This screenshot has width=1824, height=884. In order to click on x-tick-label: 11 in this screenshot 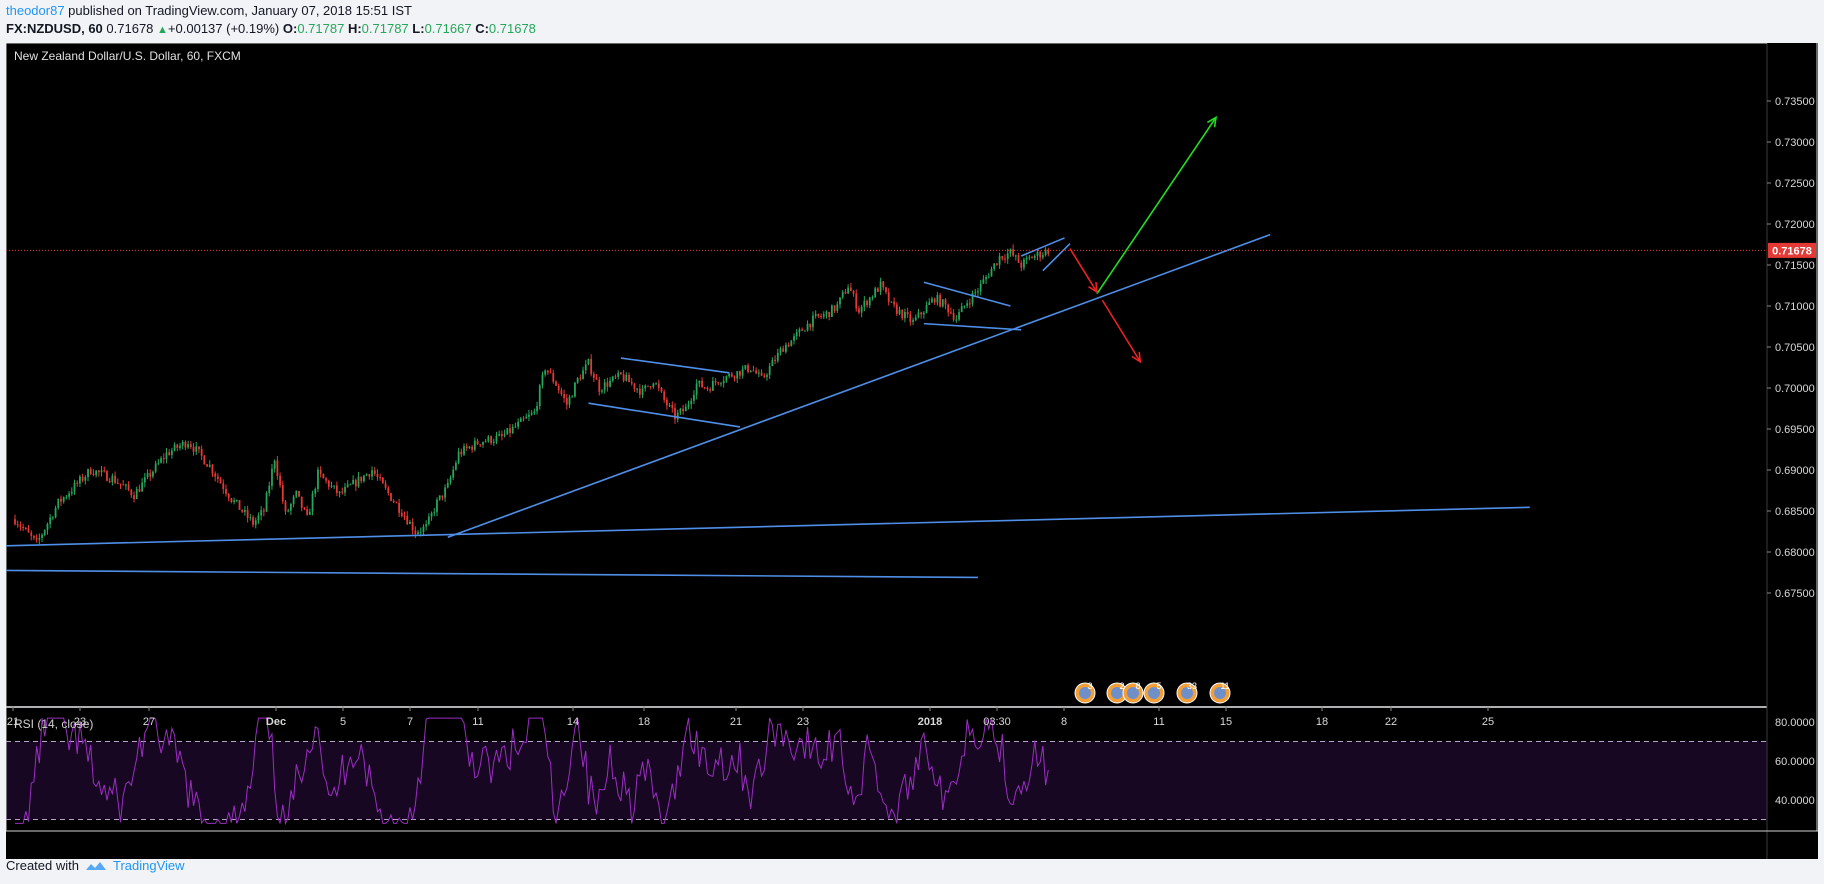, I will do `click(1158, 722)`.